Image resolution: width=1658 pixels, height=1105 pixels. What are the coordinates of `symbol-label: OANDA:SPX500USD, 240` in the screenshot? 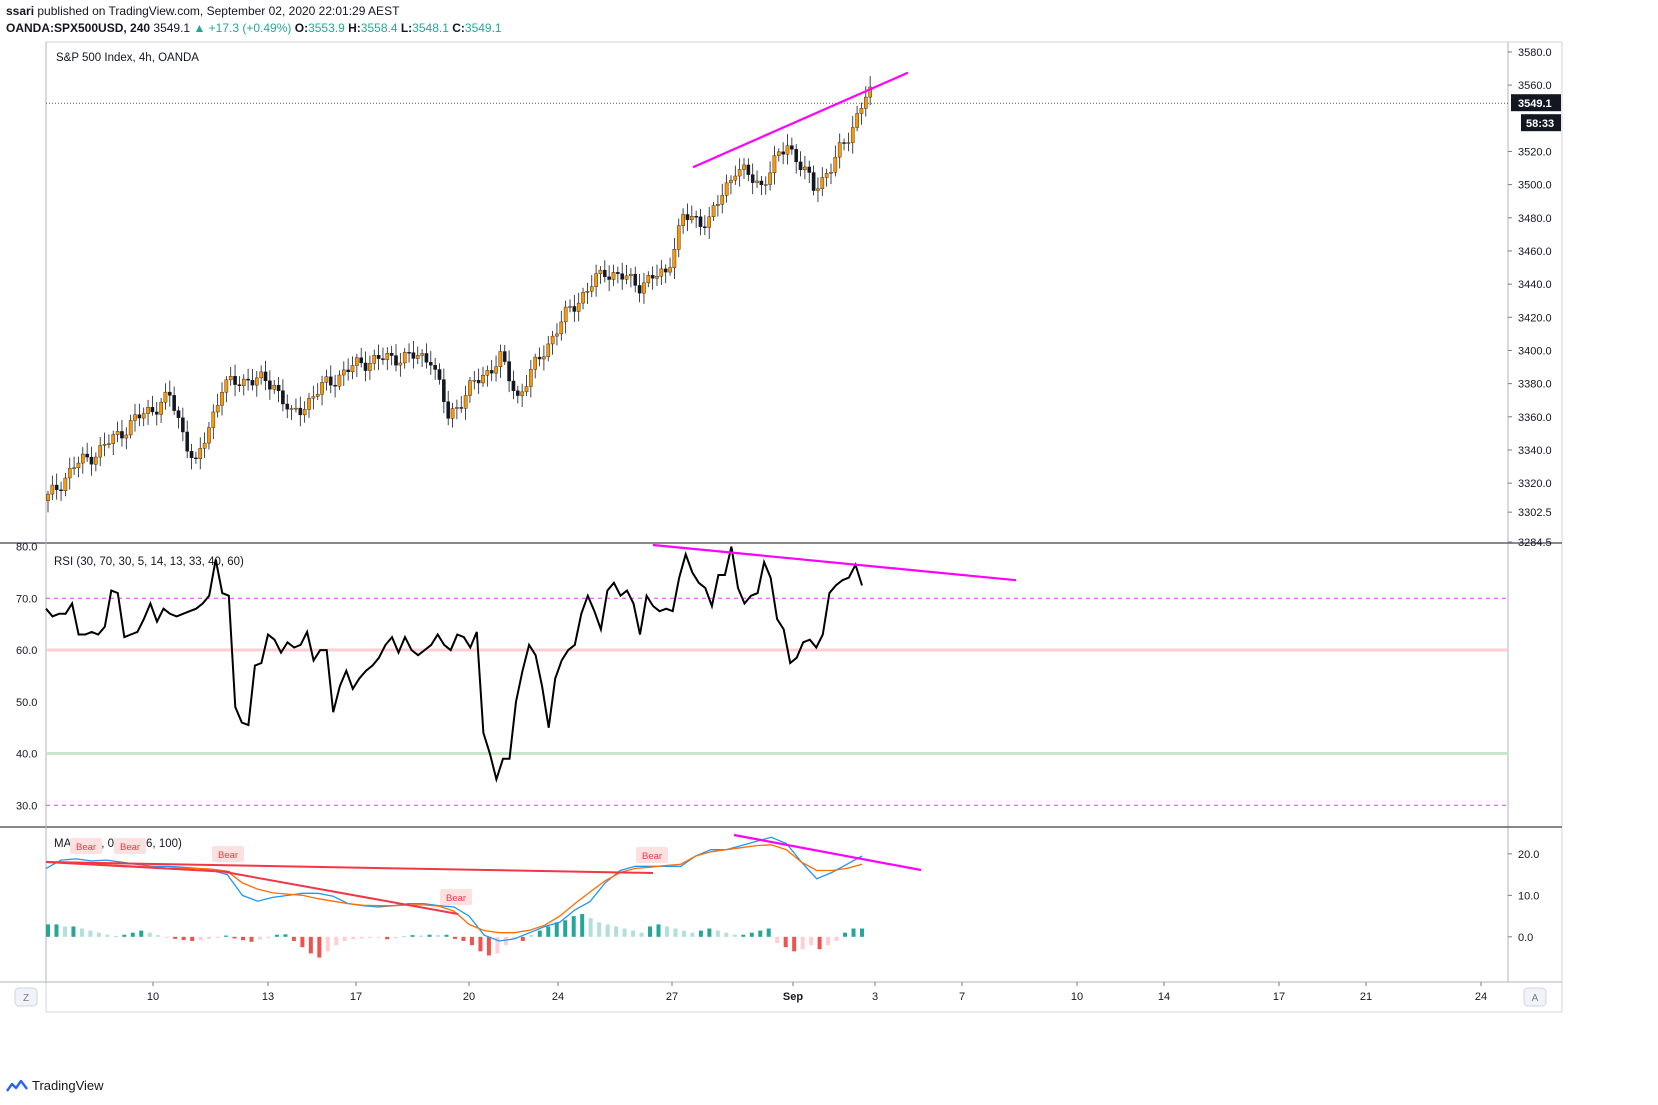 It's located at (78, 28).